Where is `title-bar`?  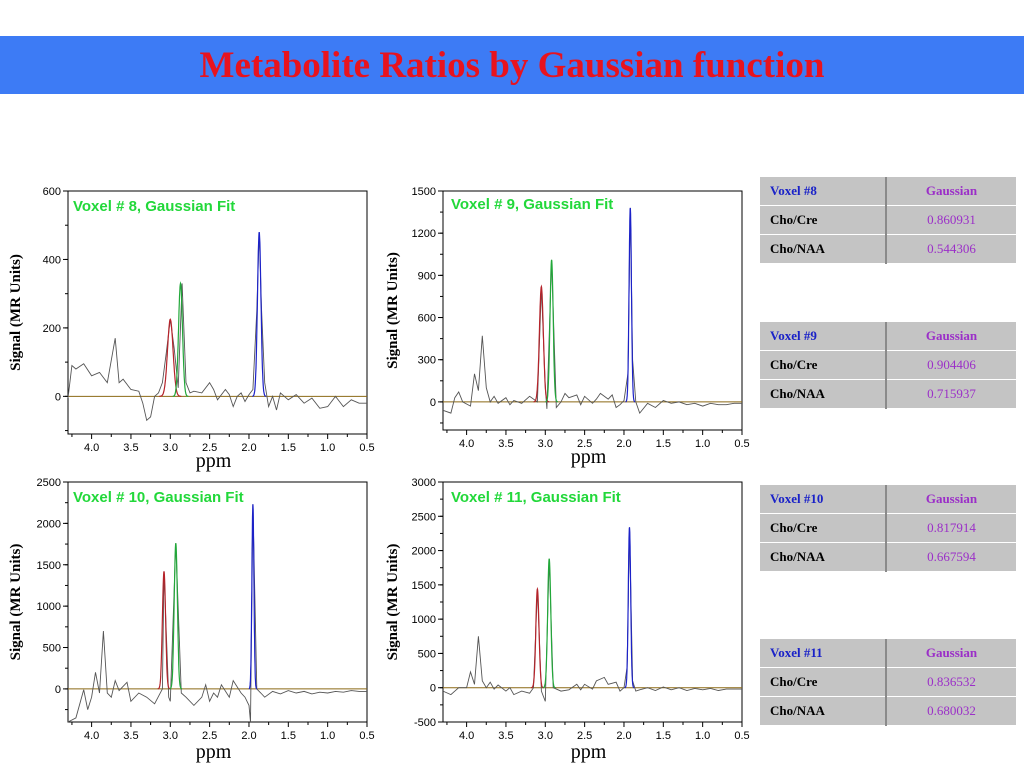
title-bar is located at coordinates (512, 65).